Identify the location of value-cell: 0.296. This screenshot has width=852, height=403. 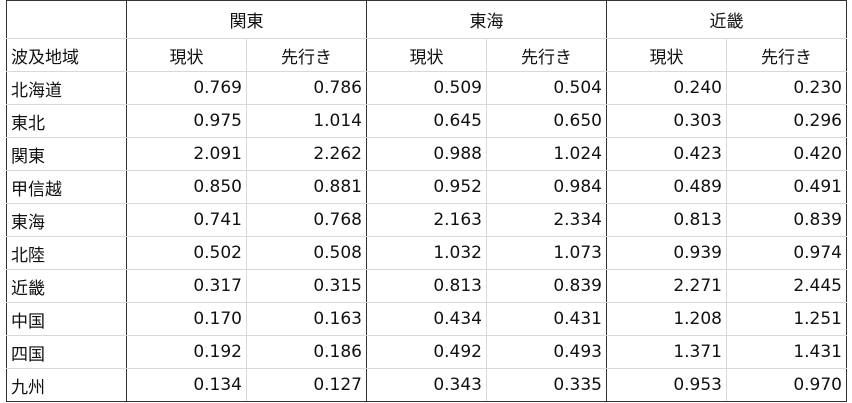
(786, 121).